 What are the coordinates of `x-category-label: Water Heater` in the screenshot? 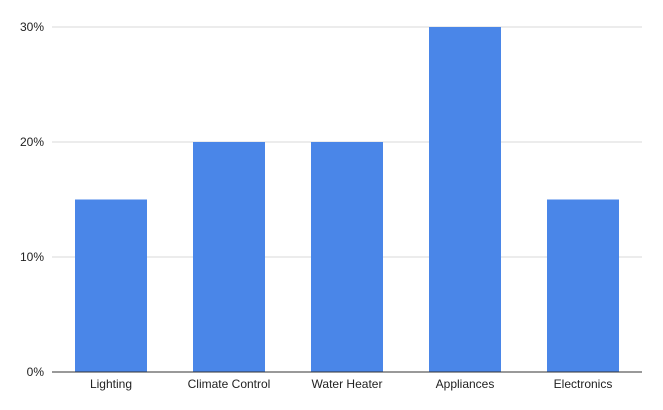 It's located at (347, 384).